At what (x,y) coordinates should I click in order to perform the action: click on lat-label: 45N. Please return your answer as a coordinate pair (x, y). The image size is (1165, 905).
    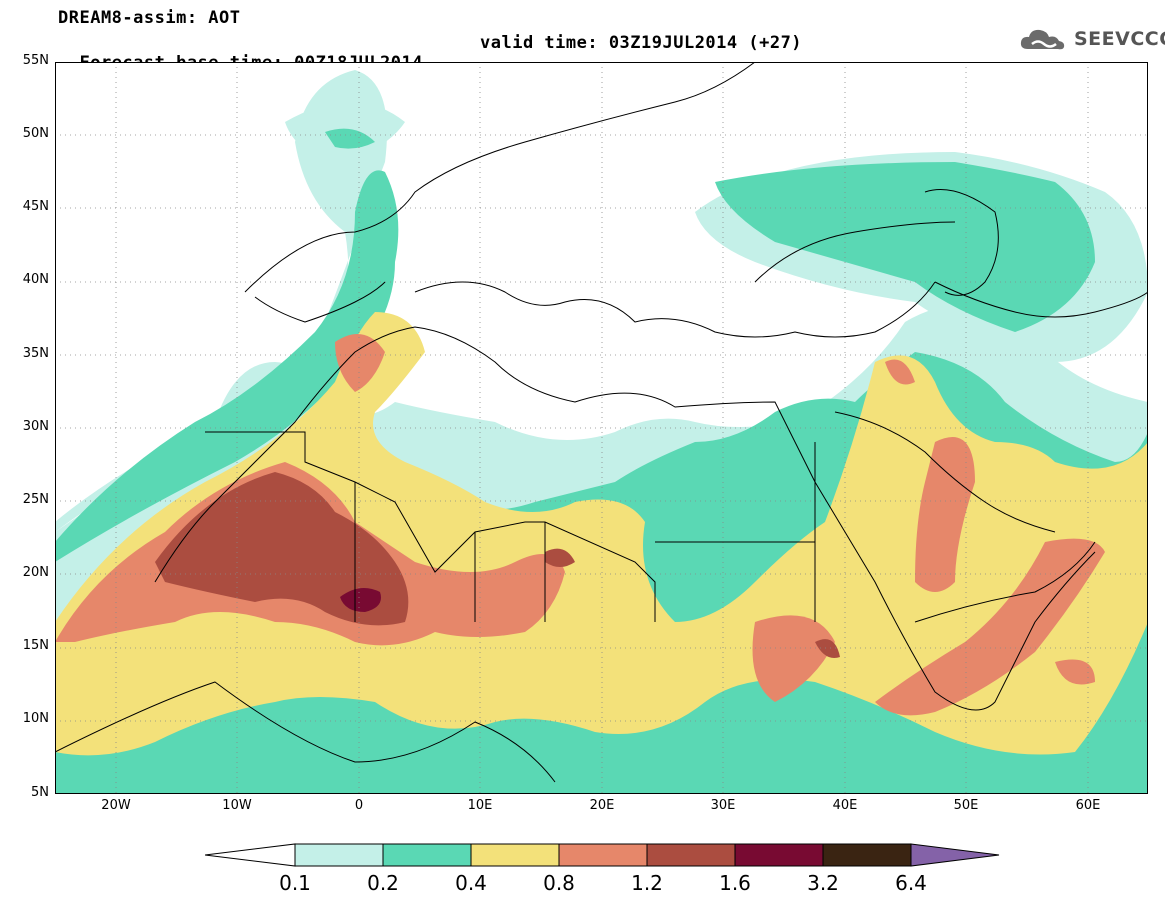
    Looking at the image, I should click on (35, 206).